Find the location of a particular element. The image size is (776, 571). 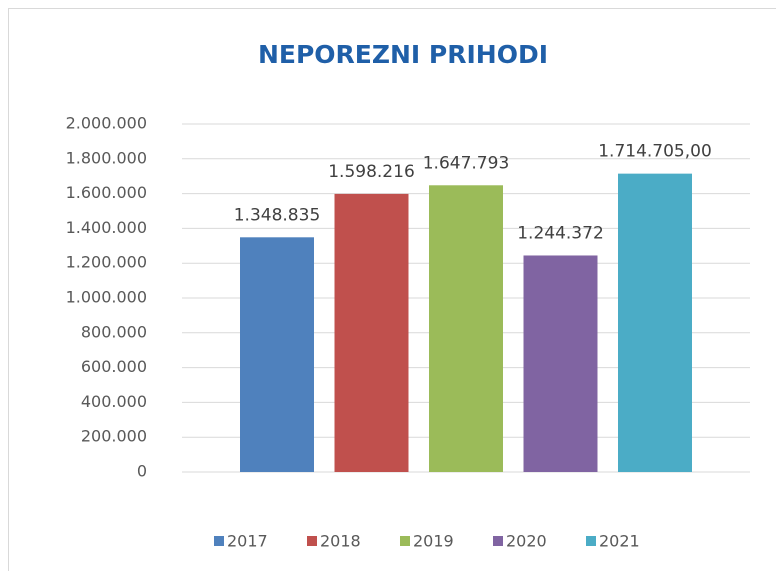

y-tick-label: 600.000 is located at coordinates (114, 366).